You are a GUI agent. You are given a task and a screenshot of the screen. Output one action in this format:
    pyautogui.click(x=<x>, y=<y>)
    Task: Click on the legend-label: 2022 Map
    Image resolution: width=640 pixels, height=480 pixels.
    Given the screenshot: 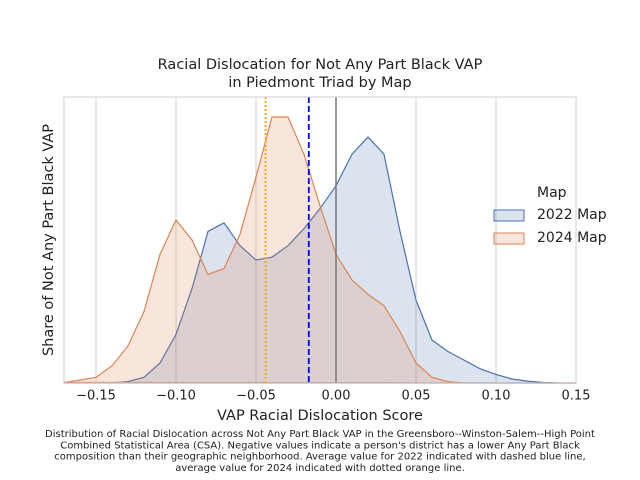 What is the action you would take?
    pyautogui.click(x=572, y=215)
    